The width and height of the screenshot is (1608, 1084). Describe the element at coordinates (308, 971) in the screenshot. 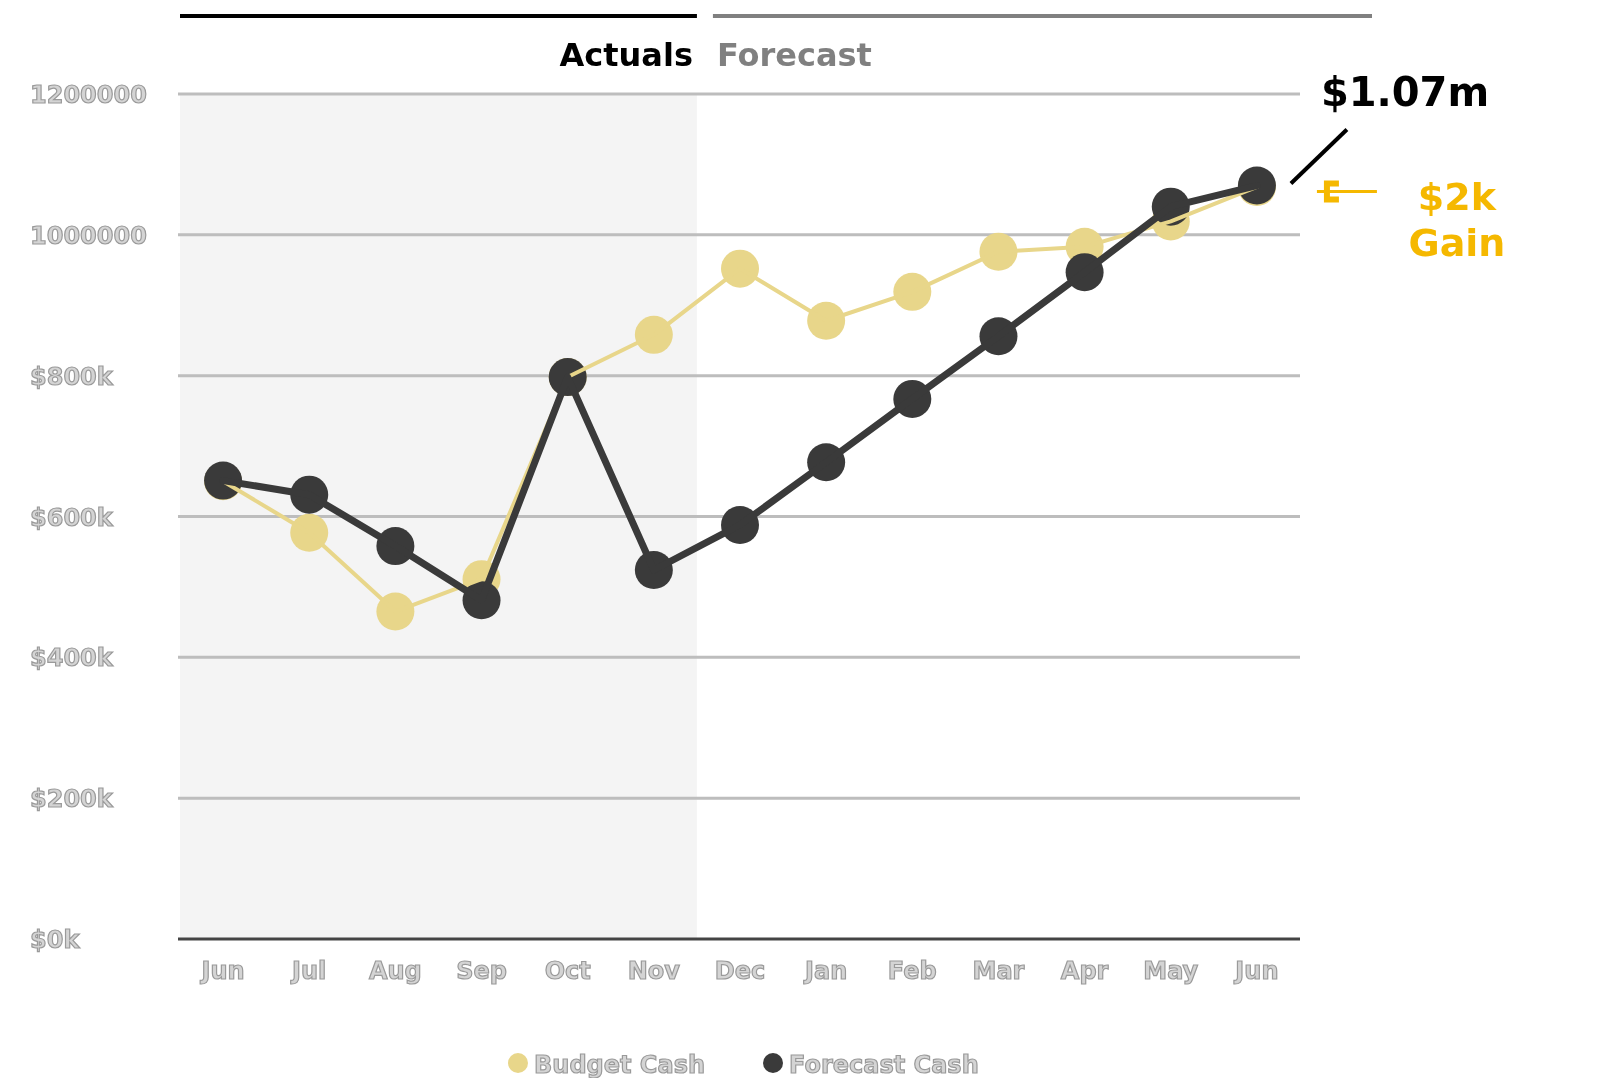

I see `x-tick-label: Jul` at that location.